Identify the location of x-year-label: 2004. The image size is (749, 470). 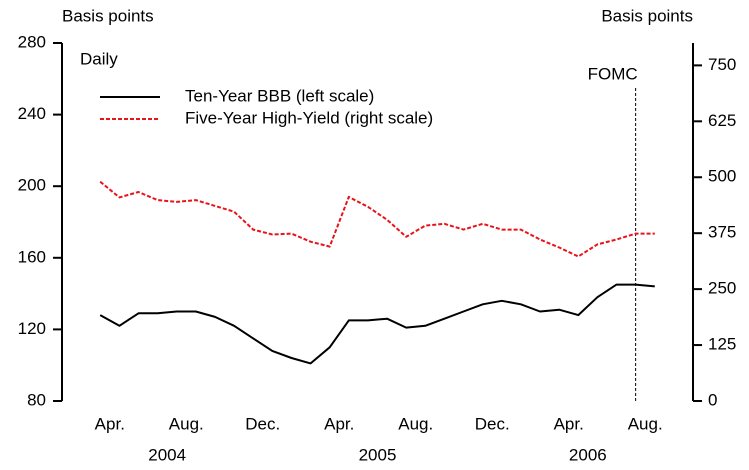
(167, 454).